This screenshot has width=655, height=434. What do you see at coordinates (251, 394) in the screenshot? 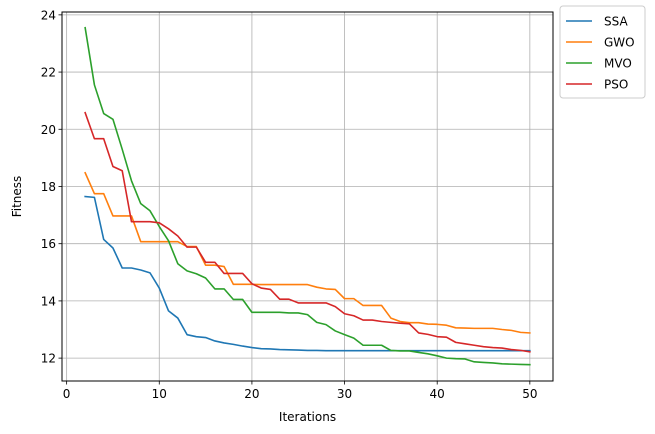
I see `x-tick-label: 20` at bounding box center [251, 394].